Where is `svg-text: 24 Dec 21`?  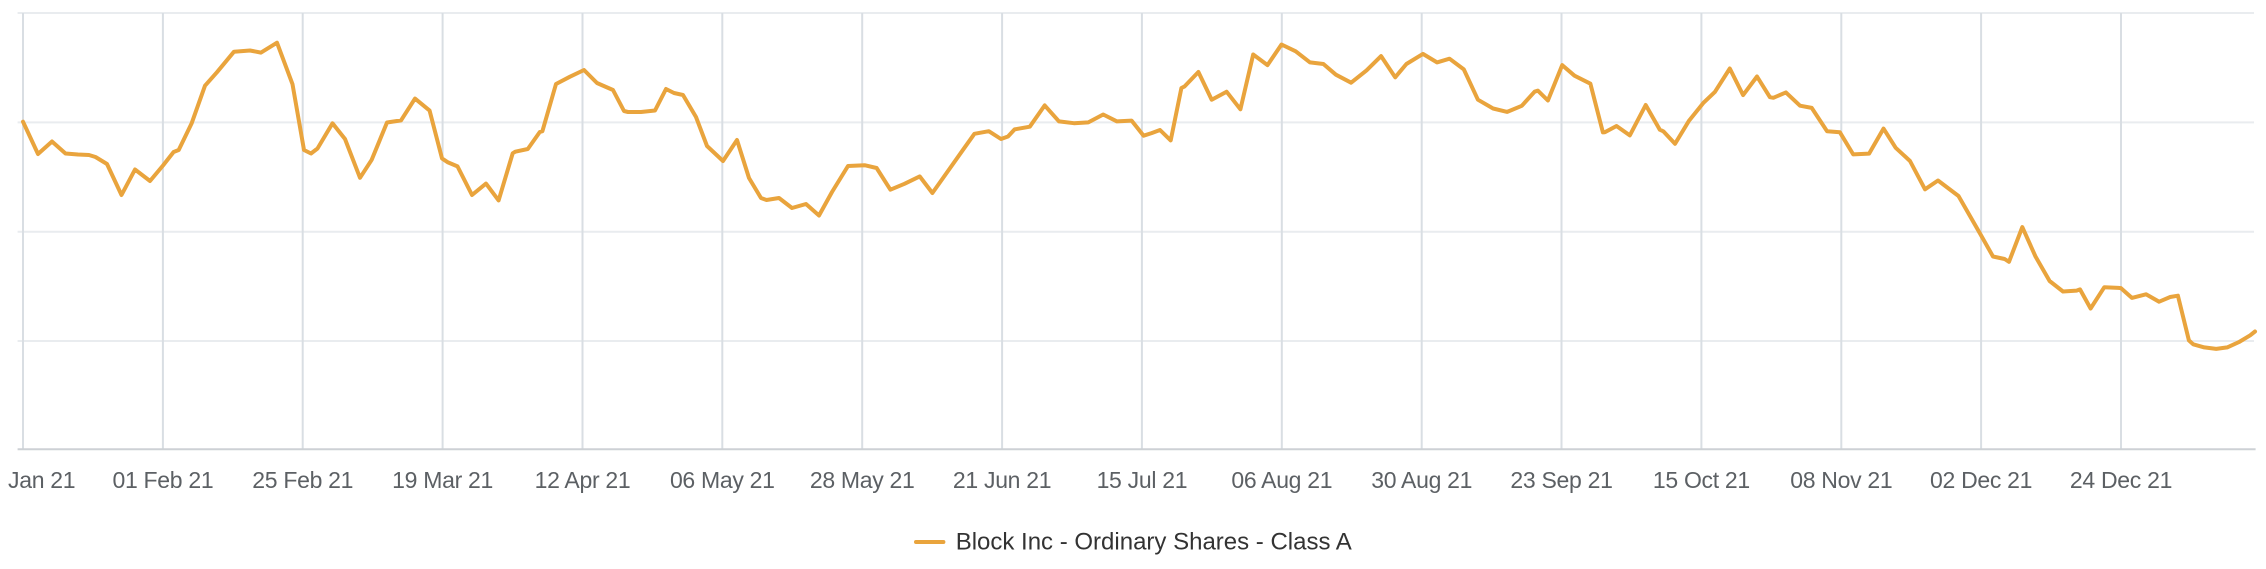
svg-text: 24 Dec 21 is located at coordinates (2121, 480).